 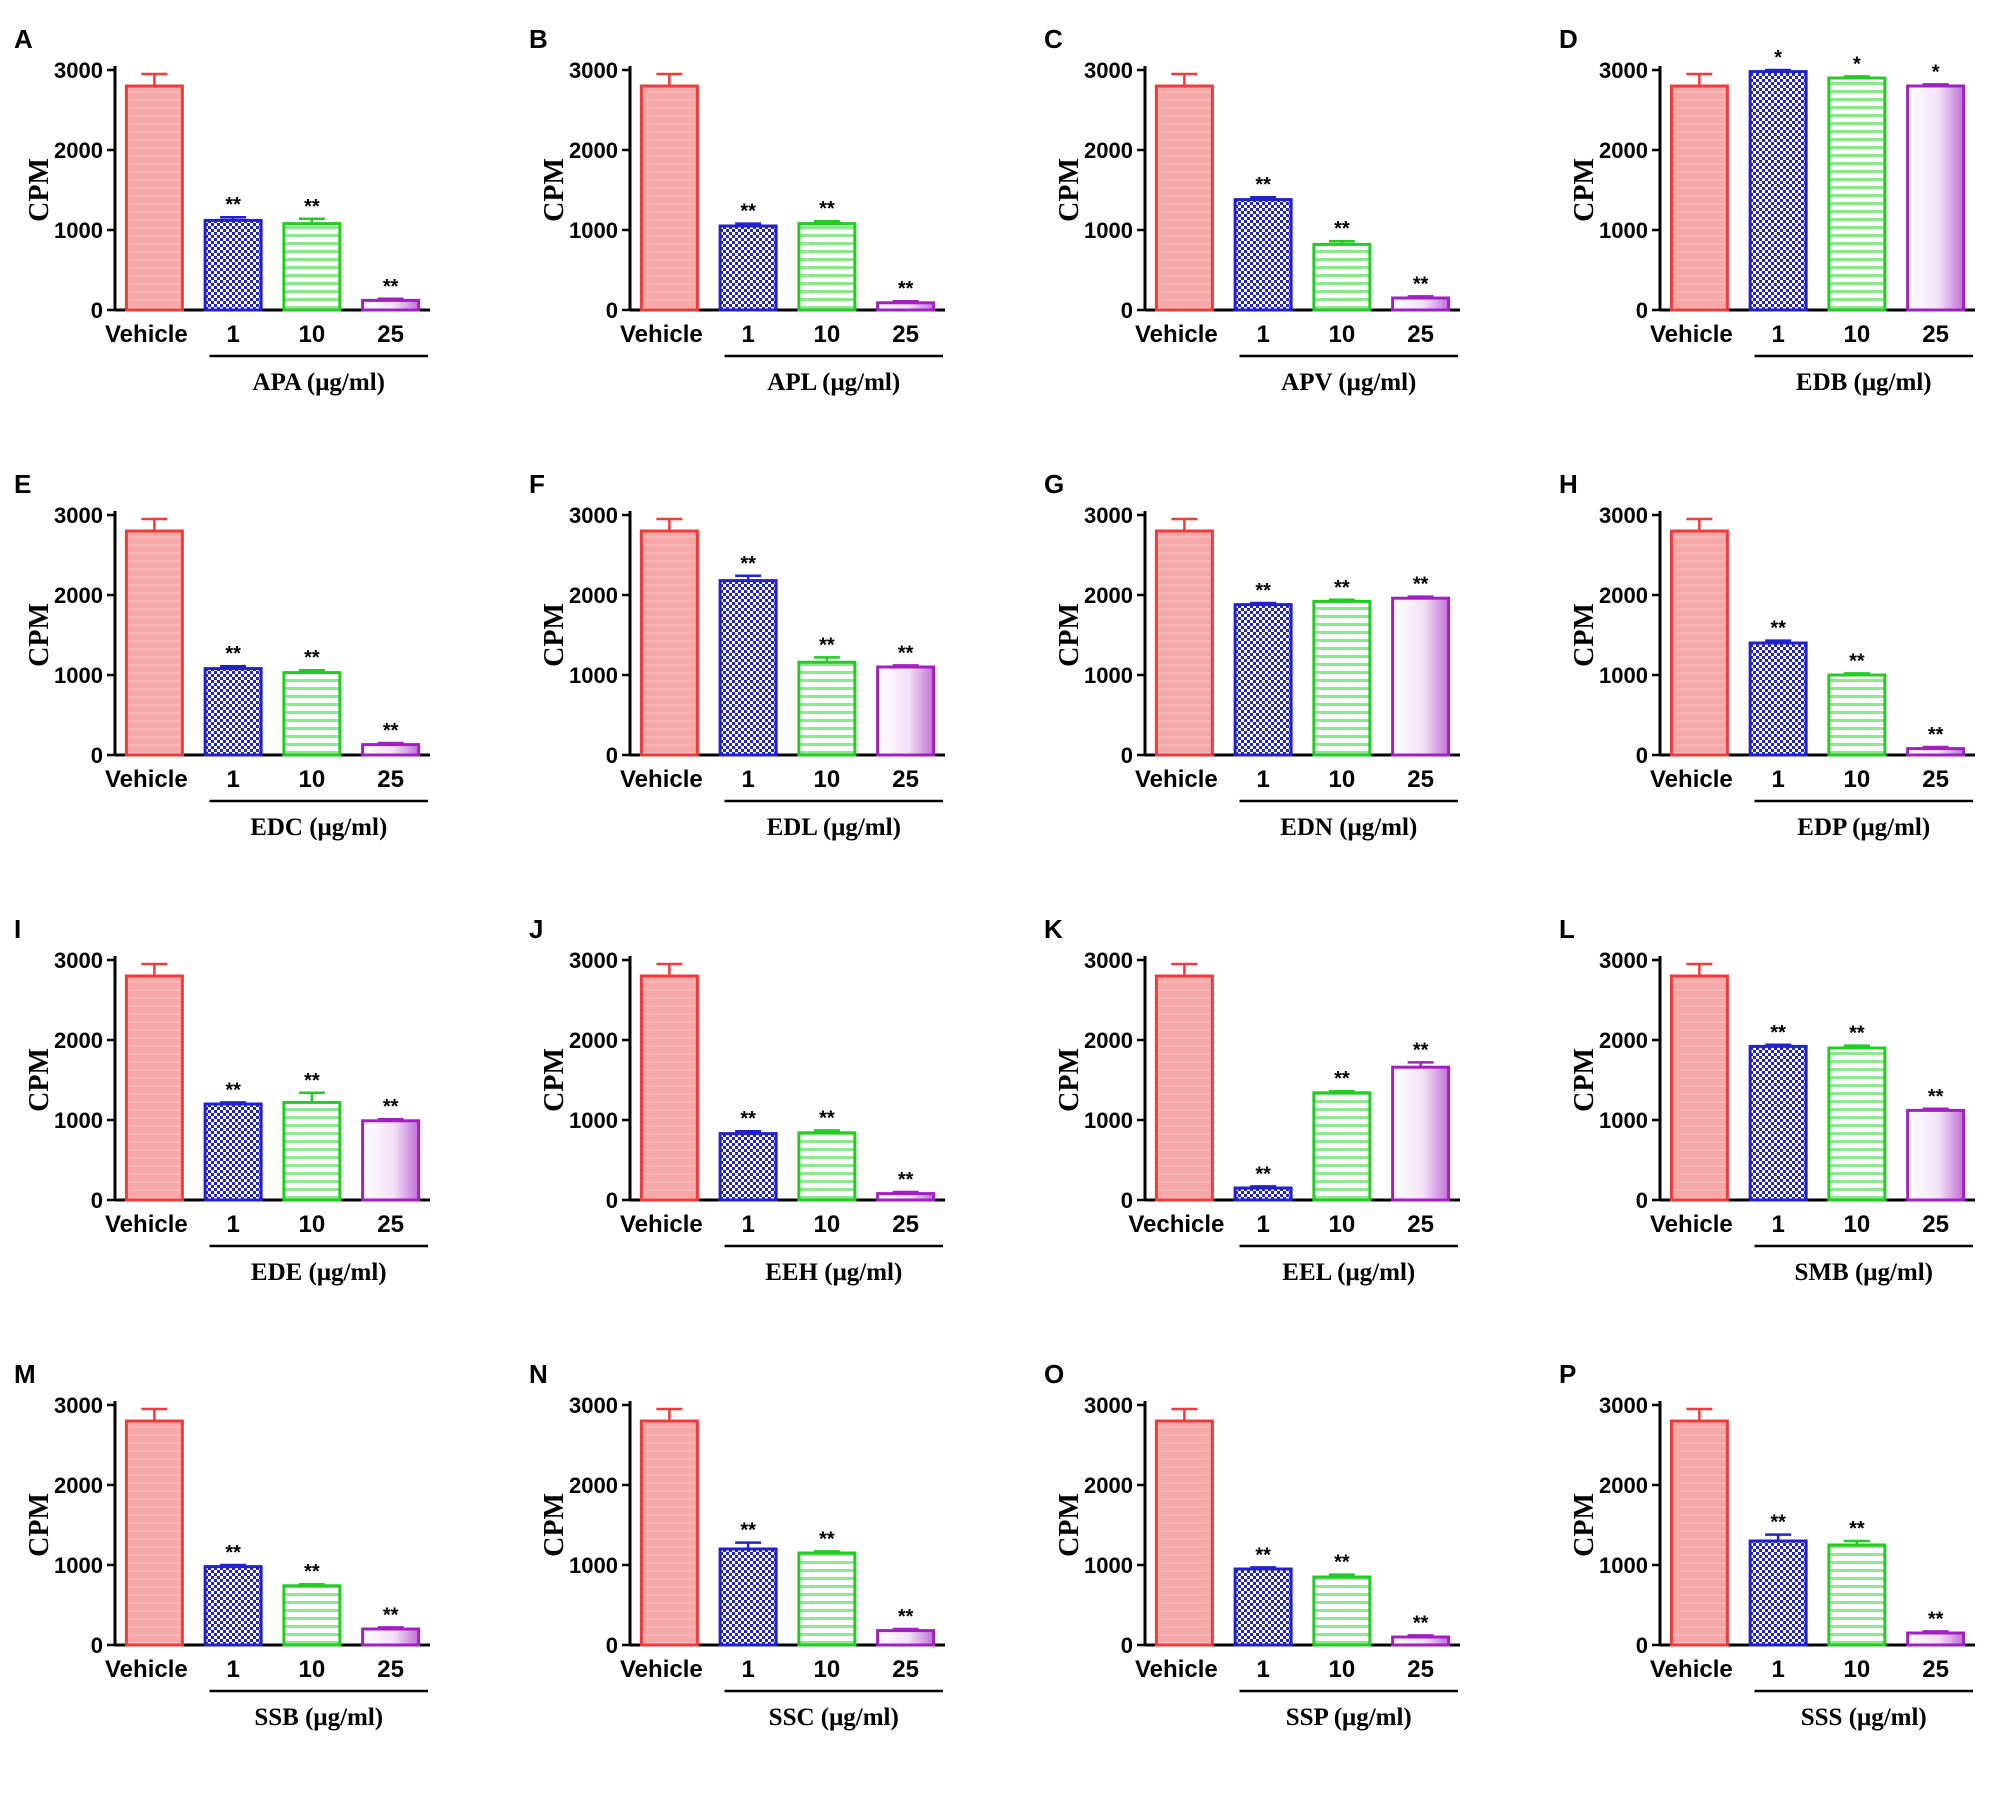 What do you see at coordinates (1936, 72) in the screenshot?
I see `significance-label: *` at bounding box center [1936, 72].